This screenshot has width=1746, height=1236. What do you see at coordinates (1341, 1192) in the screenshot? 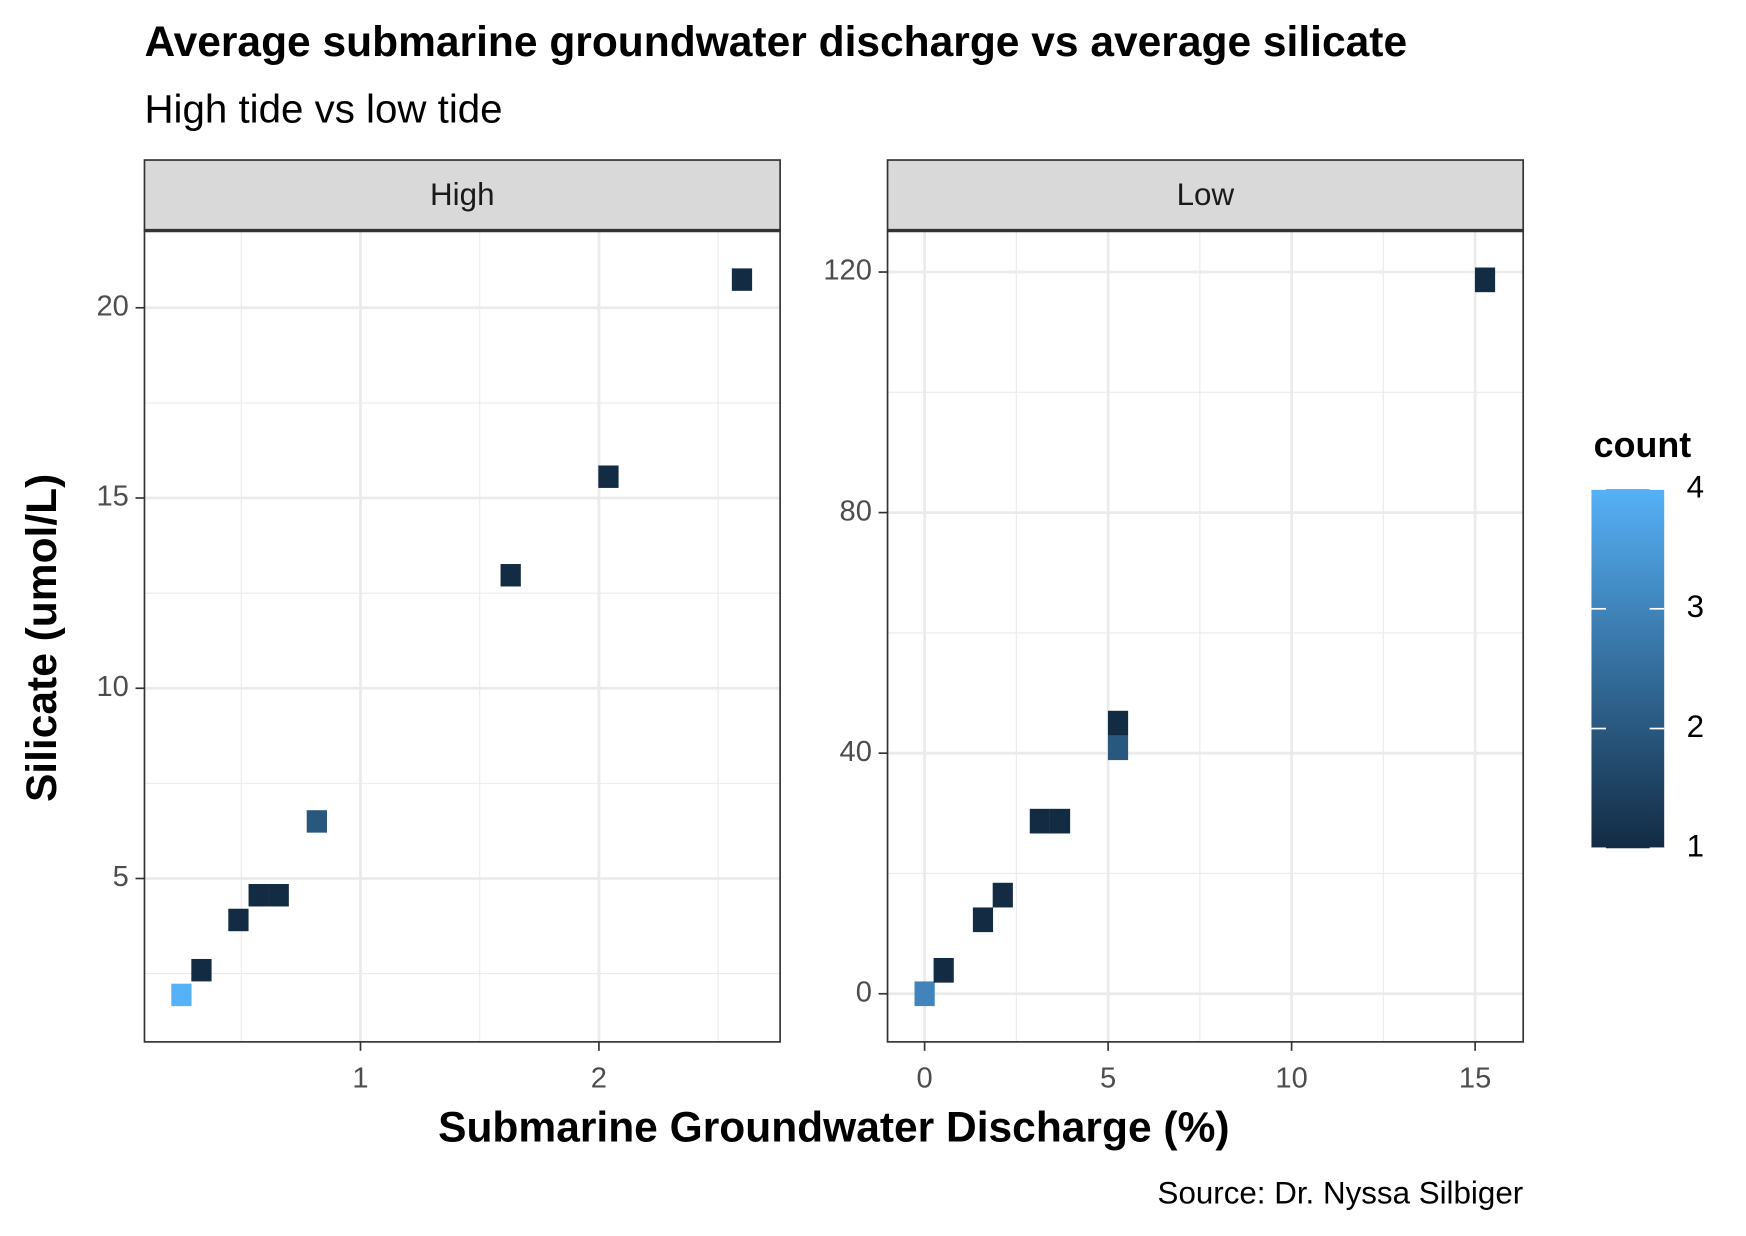
I see `caption: Source: Dr. Nyssa Silbiger` at bounding box center [1341, 1192].